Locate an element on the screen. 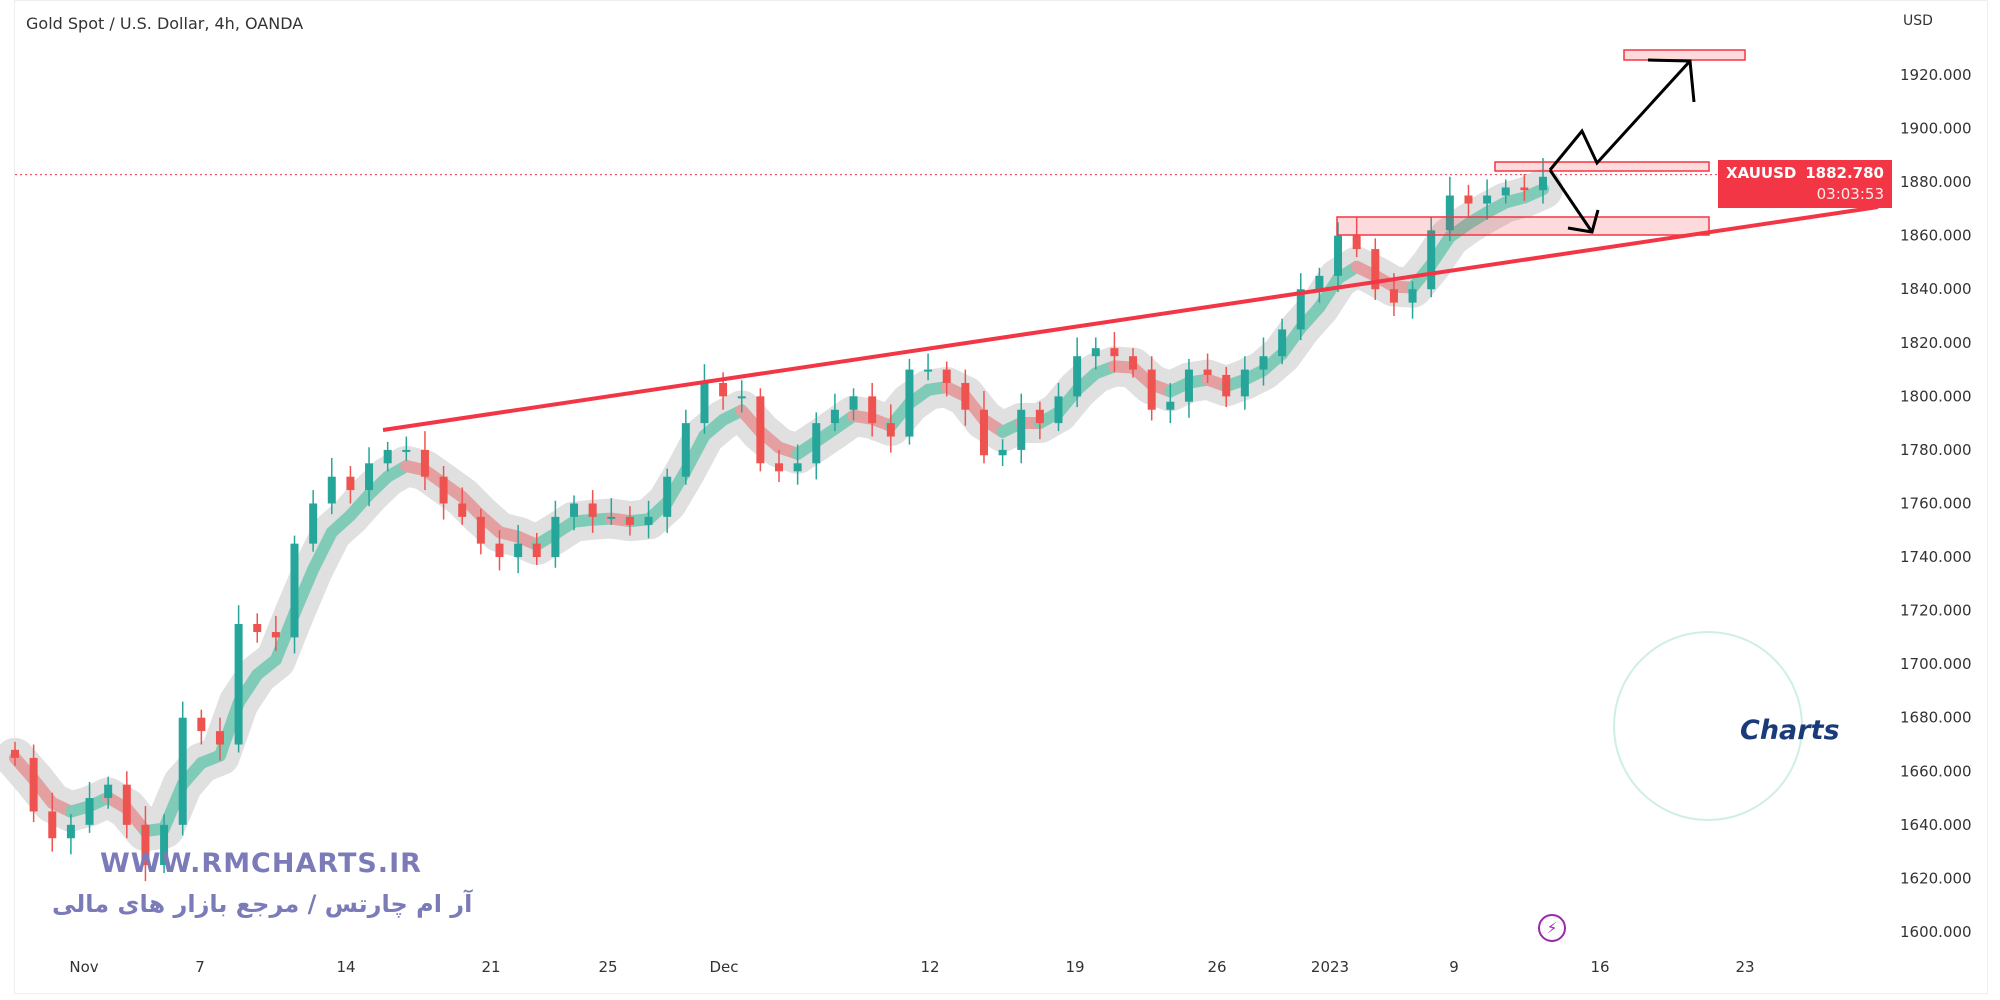 The width and height of the screenshot is (2000, 1000). x-tick-label: 26 is located at coordinates (1216, 967).